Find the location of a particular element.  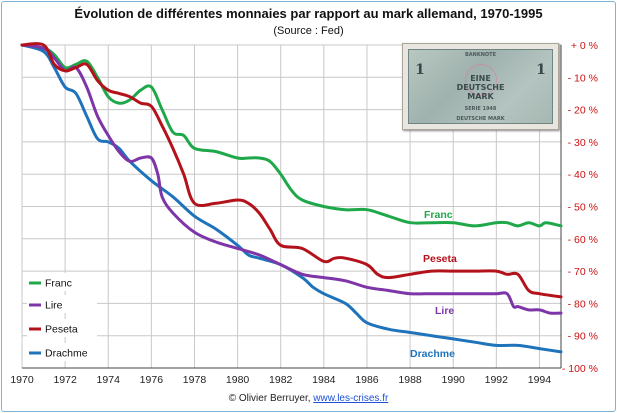

banknote-line3: MARK is located at coordinates (480, 96).